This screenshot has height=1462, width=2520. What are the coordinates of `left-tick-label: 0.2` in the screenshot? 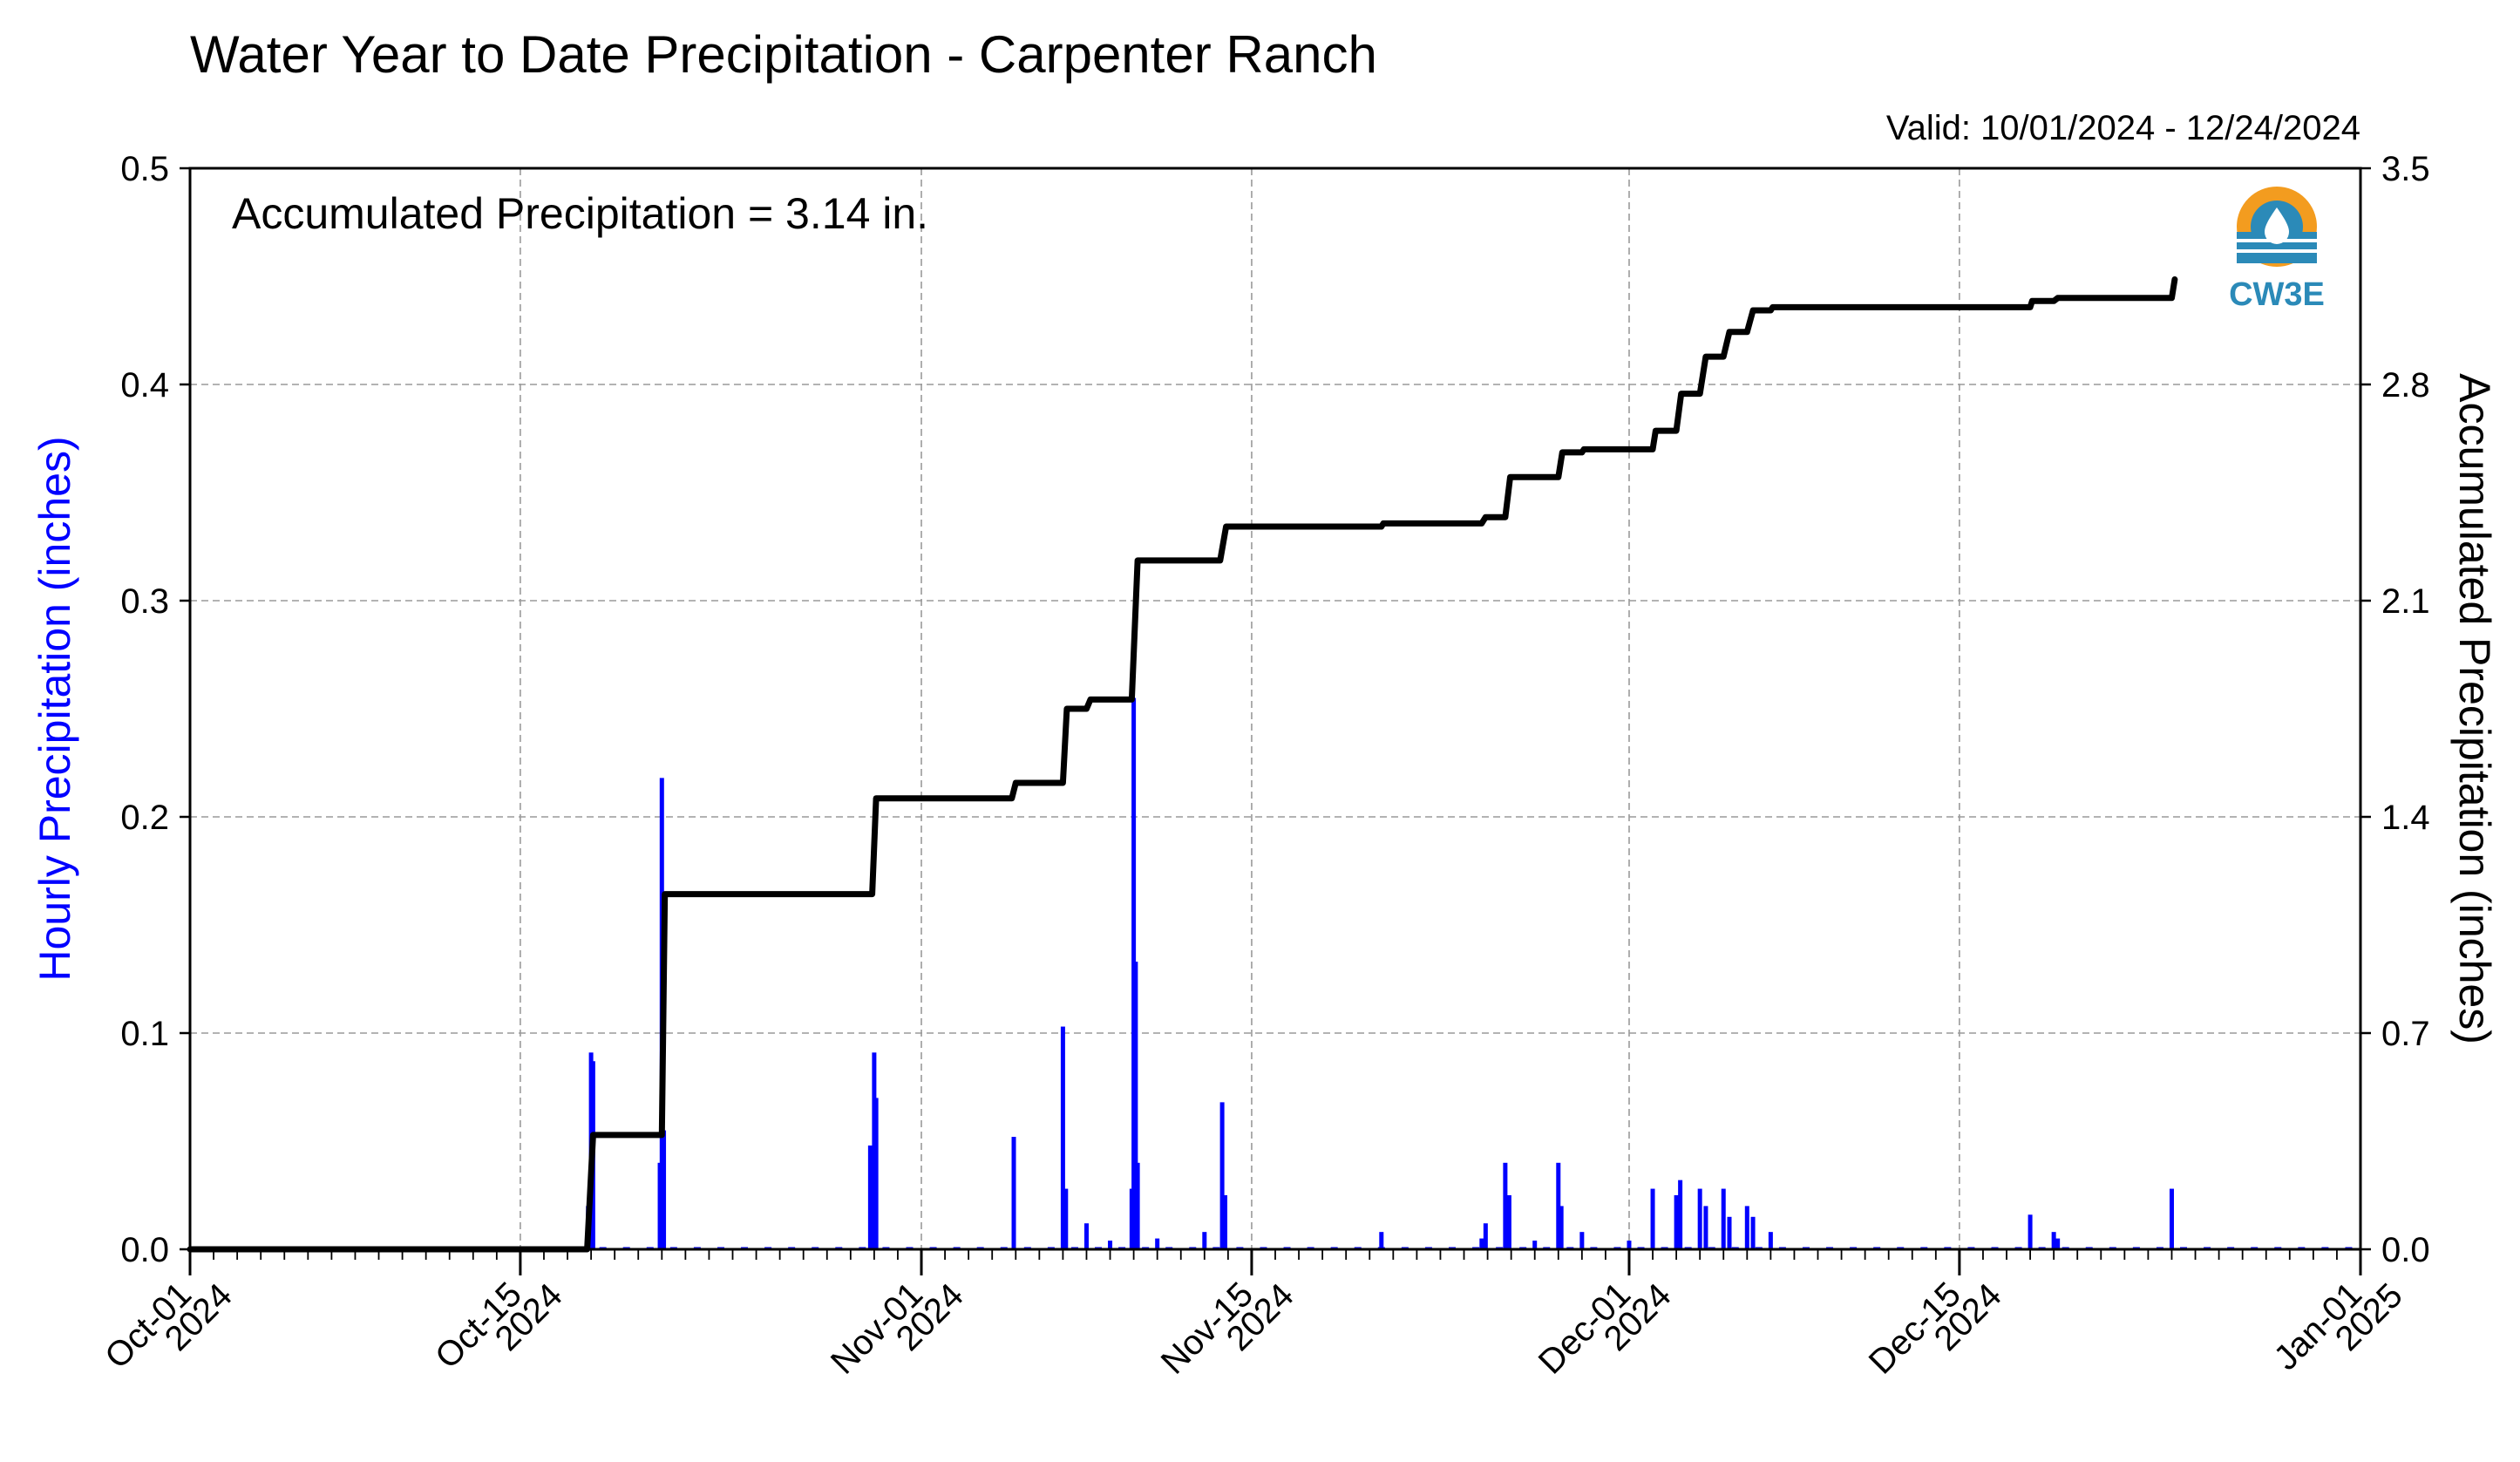 It's located at (144, 818).